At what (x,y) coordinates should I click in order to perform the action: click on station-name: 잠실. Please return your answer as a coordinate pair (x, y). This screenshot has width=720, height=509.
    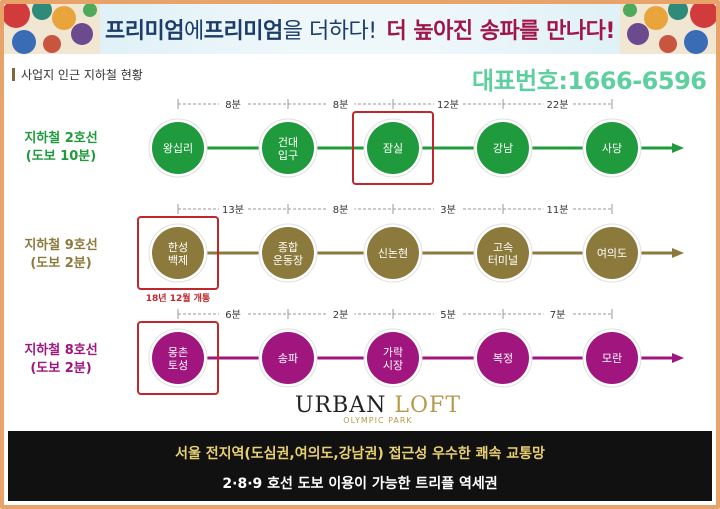
    Looking at the image, I should click on (393, 148).